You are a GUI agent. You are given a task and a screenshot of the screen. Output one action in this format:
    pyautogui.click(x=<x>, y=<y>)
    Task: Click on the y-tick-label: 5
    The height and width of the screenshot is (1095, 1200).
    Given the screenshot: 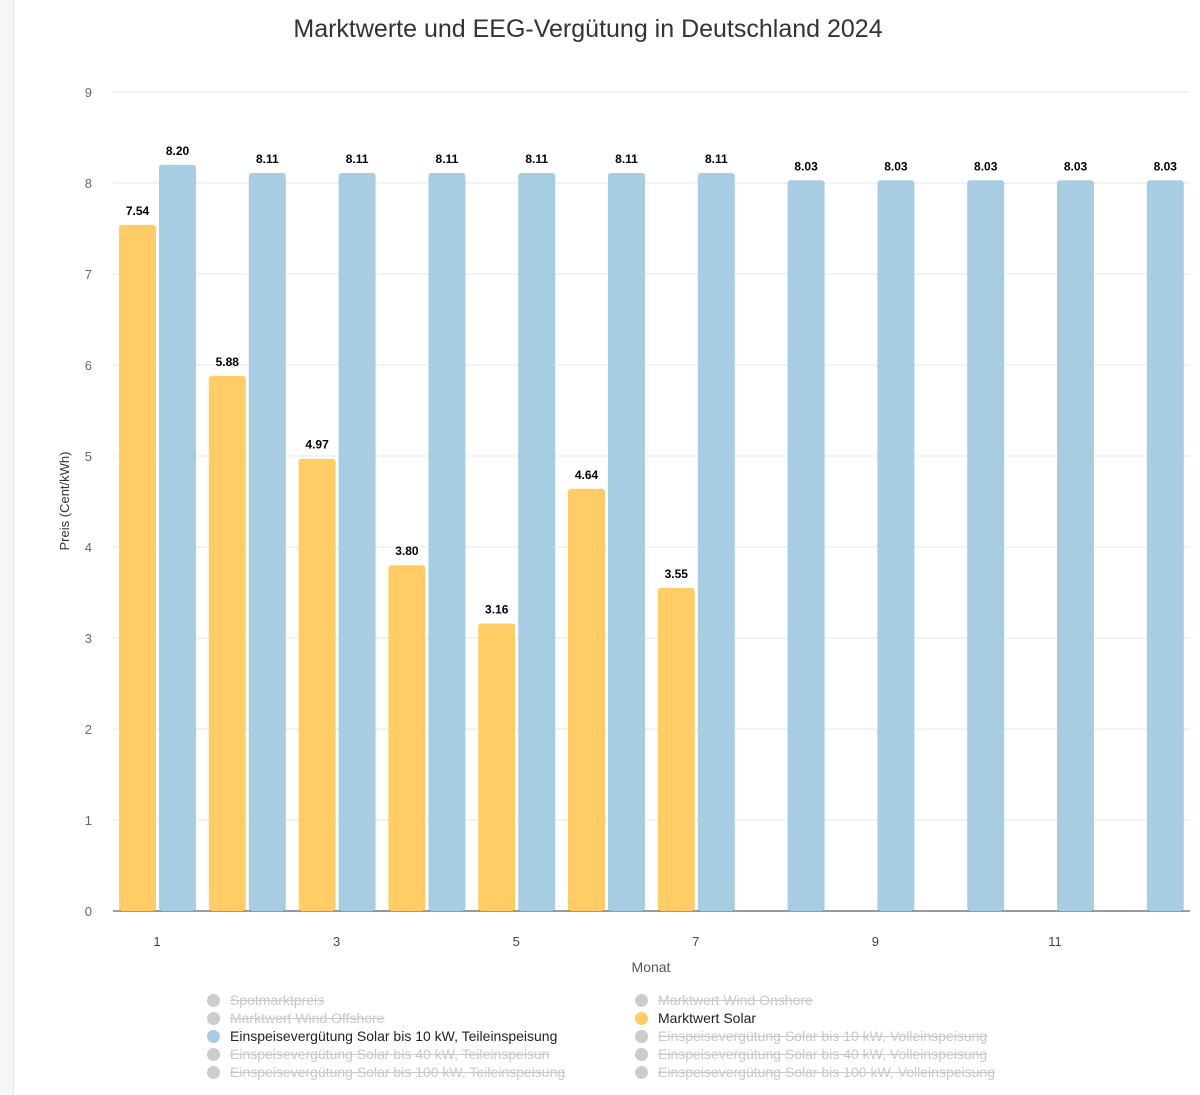 What is the action you would take?
    pyautogui.click(x=88, y=456)
    